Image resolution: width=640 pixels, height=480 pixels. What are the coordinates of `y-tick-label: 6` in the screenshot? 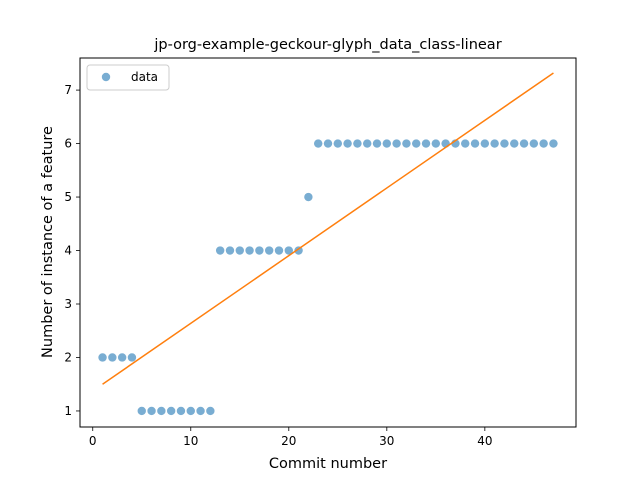 It's located at (68, 144).